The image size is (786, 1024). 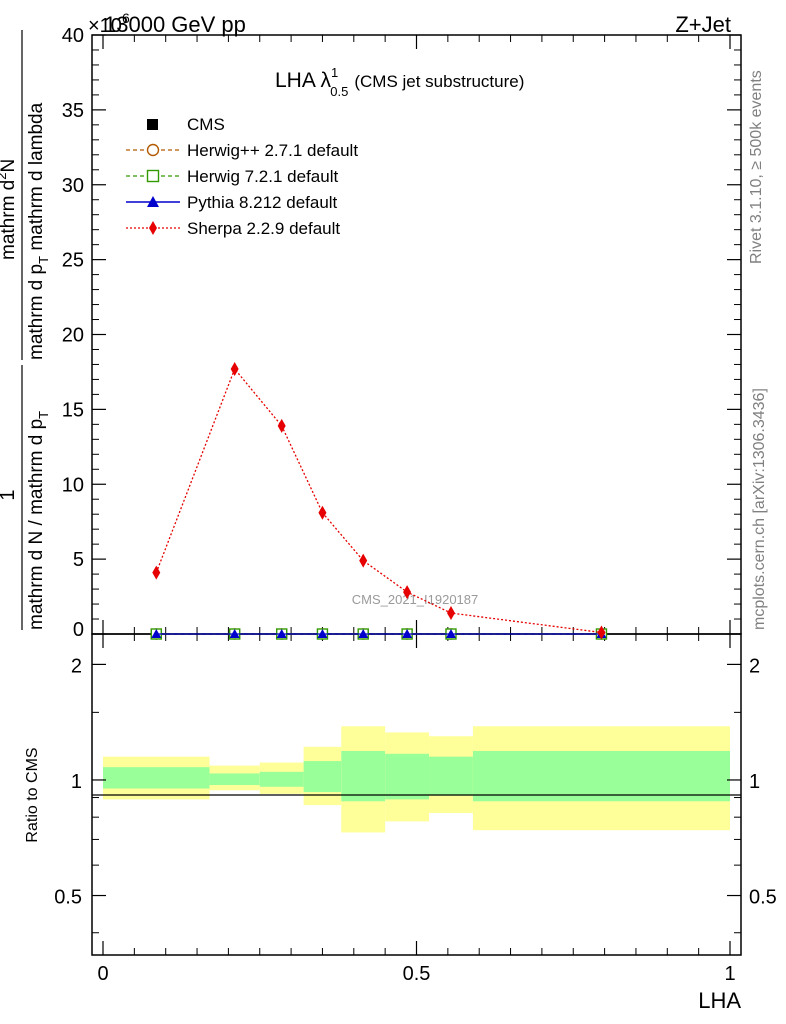 What do you see at coordinates (76, 782) in the screenshot?
I see `ratio-tick-label-left: 1` at bounding box center [76, 782].